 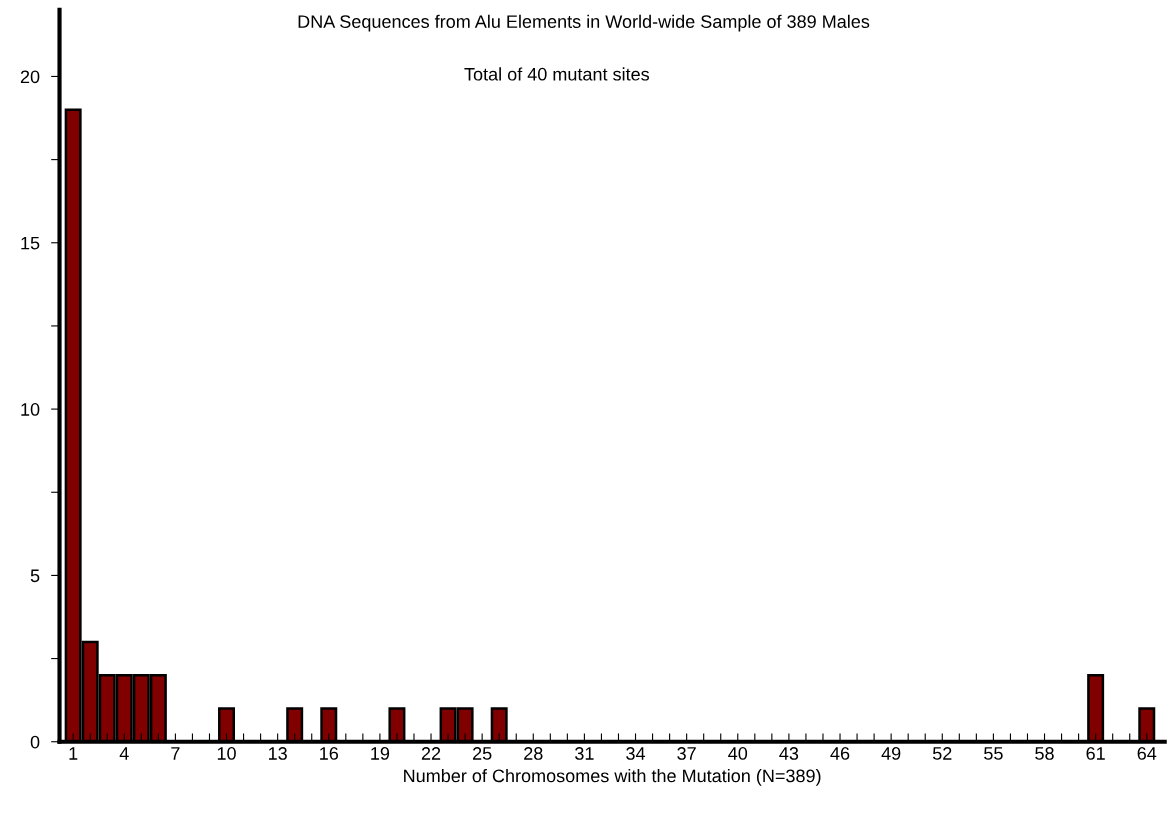 I want to click on x-tick-label: 49, so click(x=891, y=753).